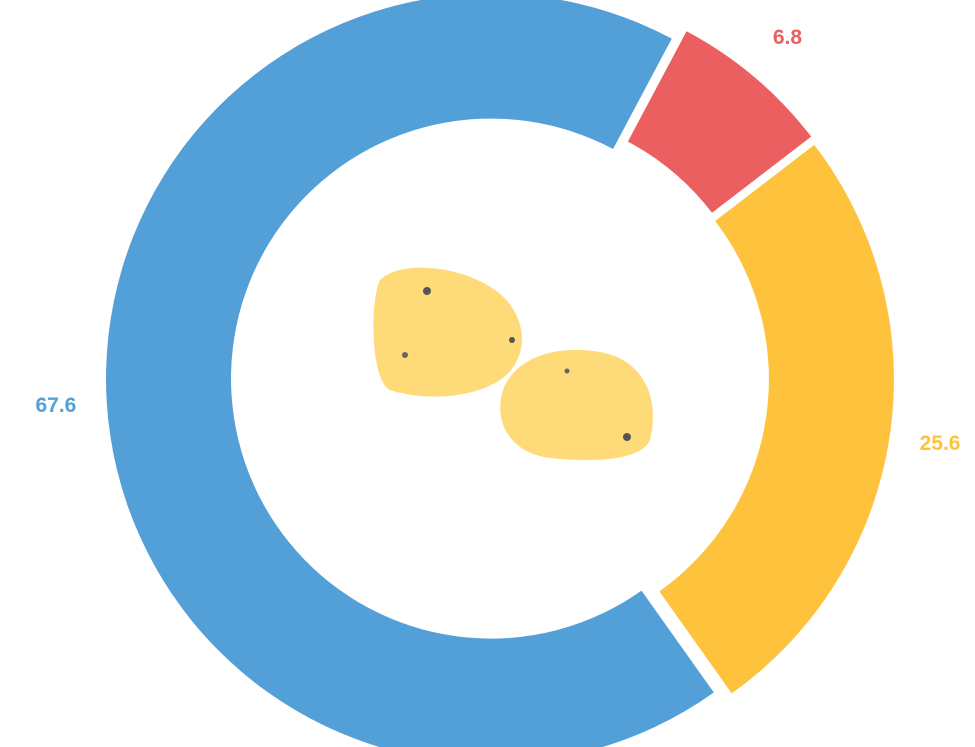 This screenshot has height=747, width=975. I want to click on donut-slice, so click(719, 122).